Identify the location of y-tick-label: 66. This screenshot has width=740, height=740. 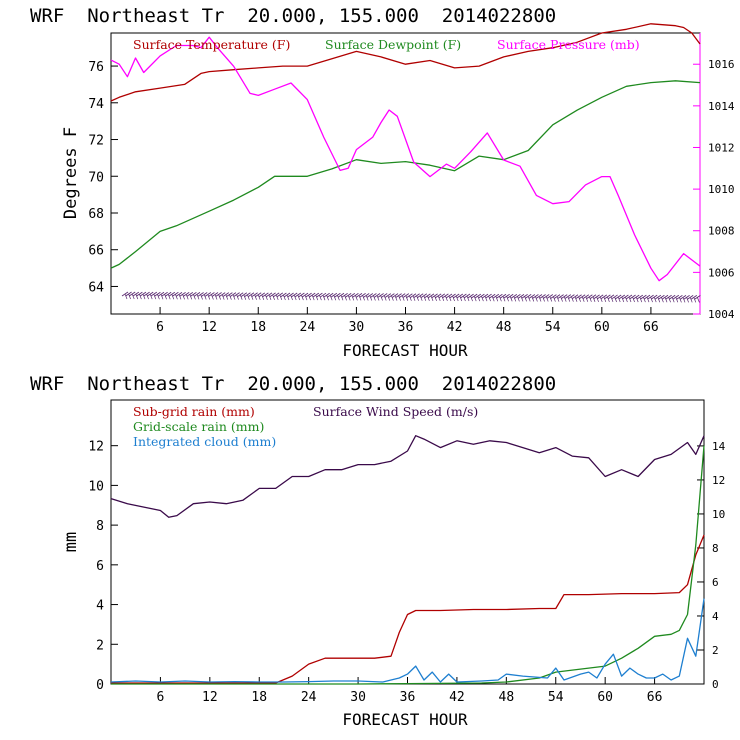
(96, 251).